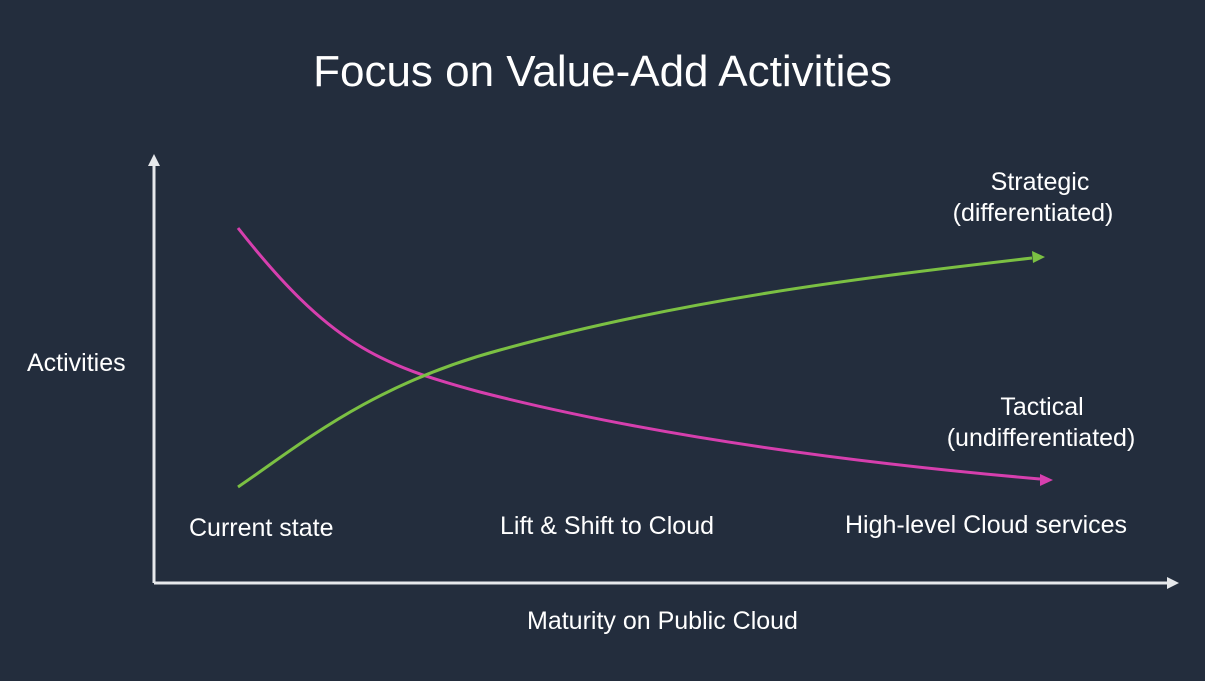  I want to click on tactical-arrowhead, so click(1046, 480).